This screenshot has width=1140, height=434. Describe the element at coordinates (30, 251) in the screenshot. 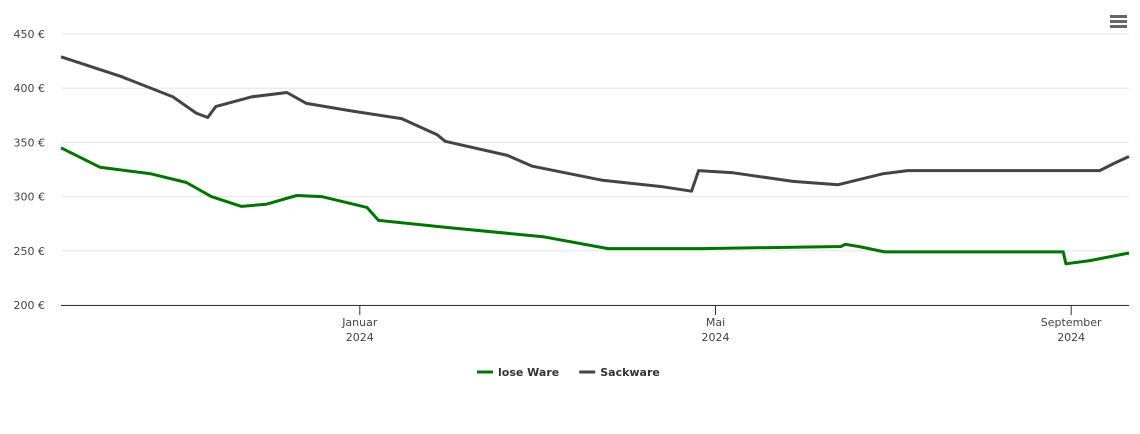

I see `y-tick-label: 250 €` at that location.